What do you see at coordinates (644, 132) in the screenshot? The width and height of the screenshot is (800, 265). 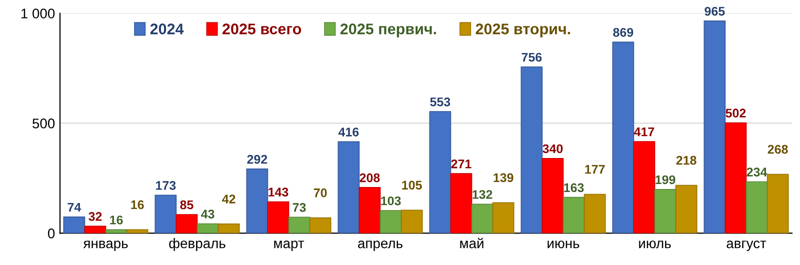 I see `data-label: 417` at bounding box center [644, 132].